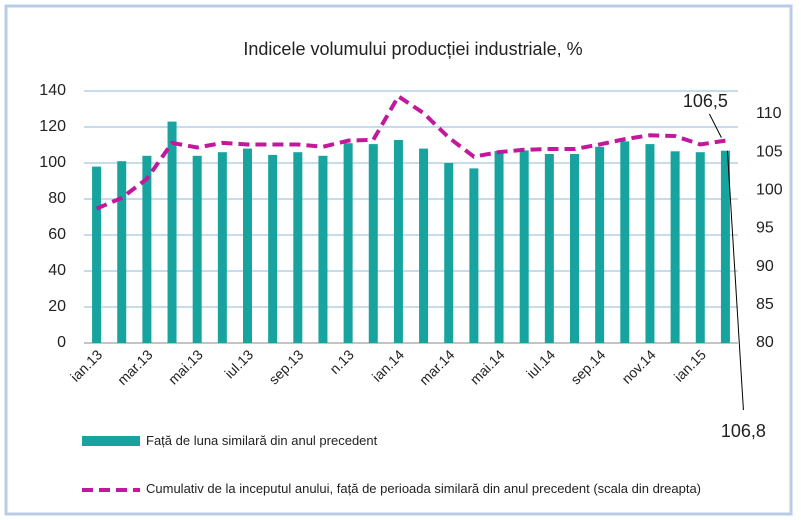  Describe the element at coordinates (743, 431) in the screenshot. I see `data-label: 106,8` at that location.